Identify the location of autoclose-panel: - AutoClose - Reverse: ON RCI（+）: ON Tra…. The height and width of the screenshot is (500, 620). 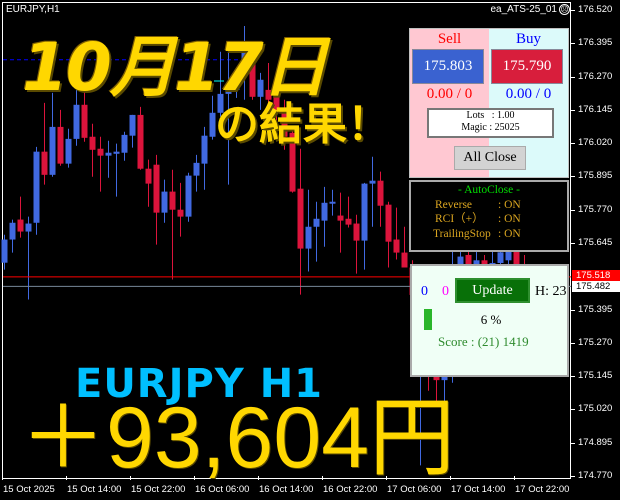
(489, 216).